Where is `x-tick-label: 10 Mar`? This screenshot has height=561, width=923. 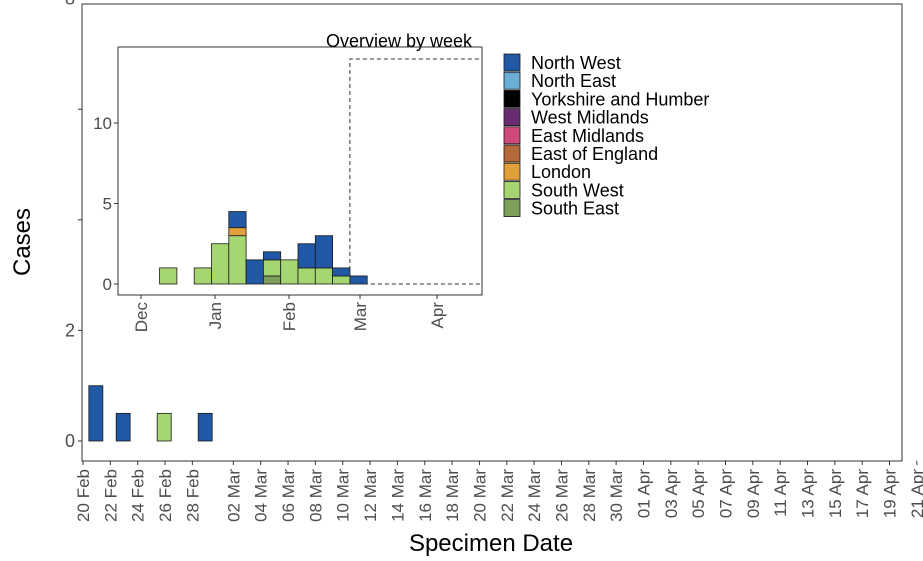 x-tick-label: 10 Mar is located at coordinates (343, 495).